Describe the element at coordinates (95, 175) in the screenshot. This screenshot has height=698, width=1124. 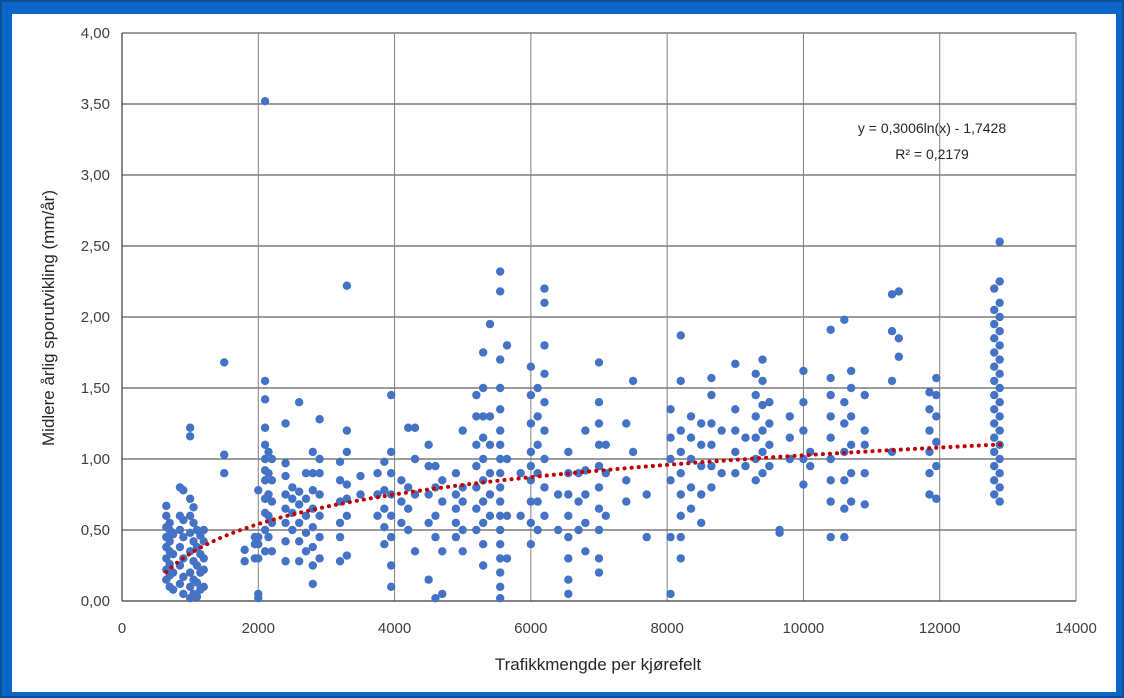
I see `y-tick-label: 3,00` at that location.